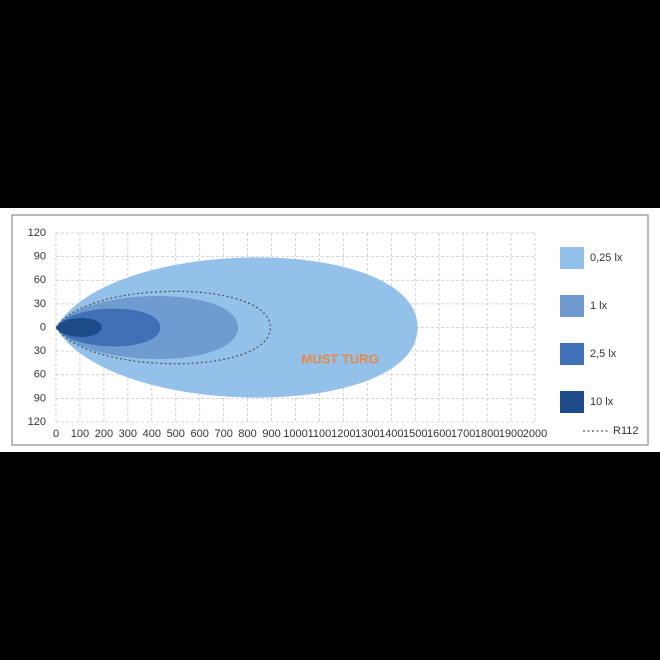 The image size is (660, 660). Describe the element at coordinates (343, 434) in the screenshot. I see `x-tick-label: 1200` at that location.